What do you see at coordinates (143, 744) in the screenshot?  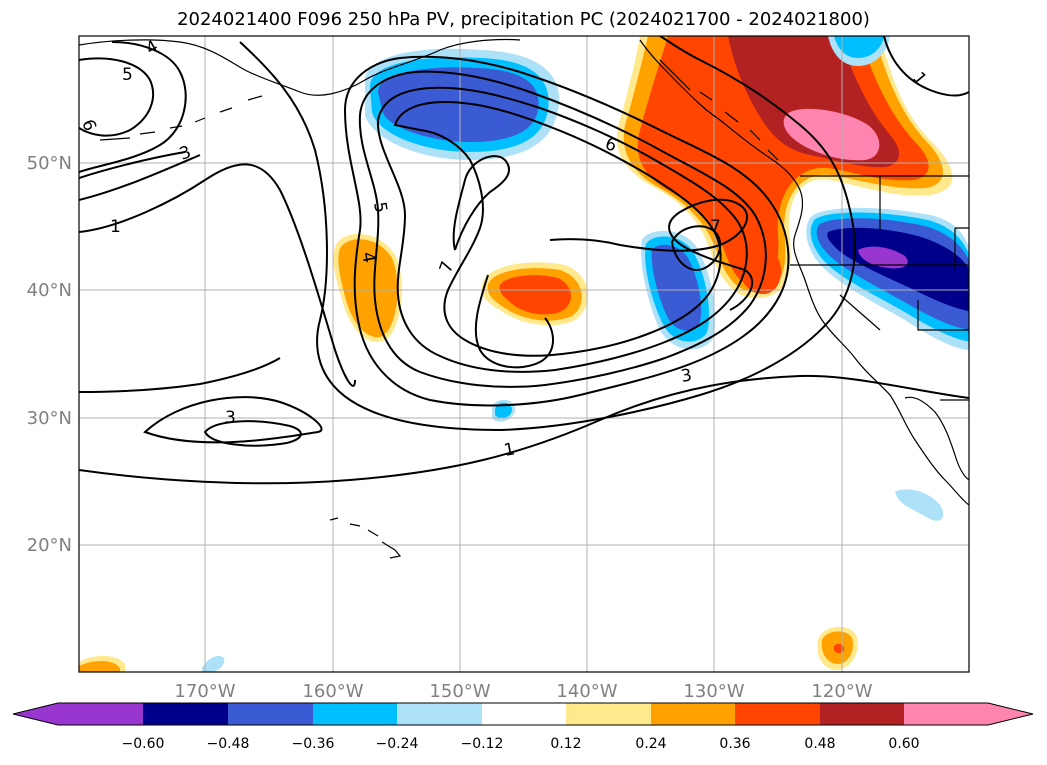 I see `colorbar-tick-label: −0.60` at bounding box center [143, 744].